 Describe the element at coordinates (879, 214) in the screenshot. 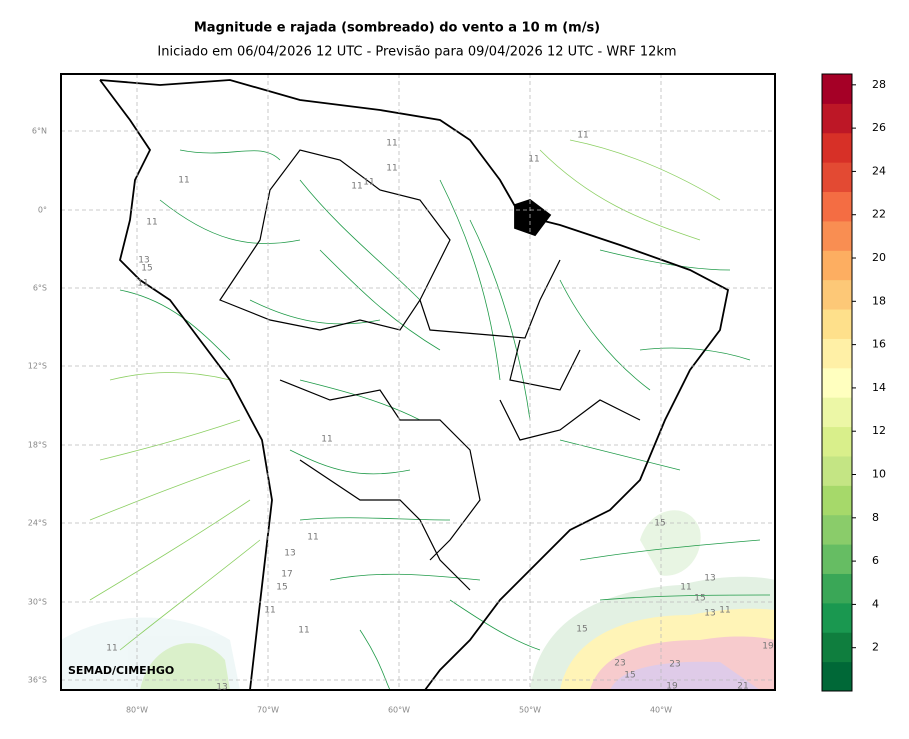

I see `colorbar-tick-label: 22` at that location.